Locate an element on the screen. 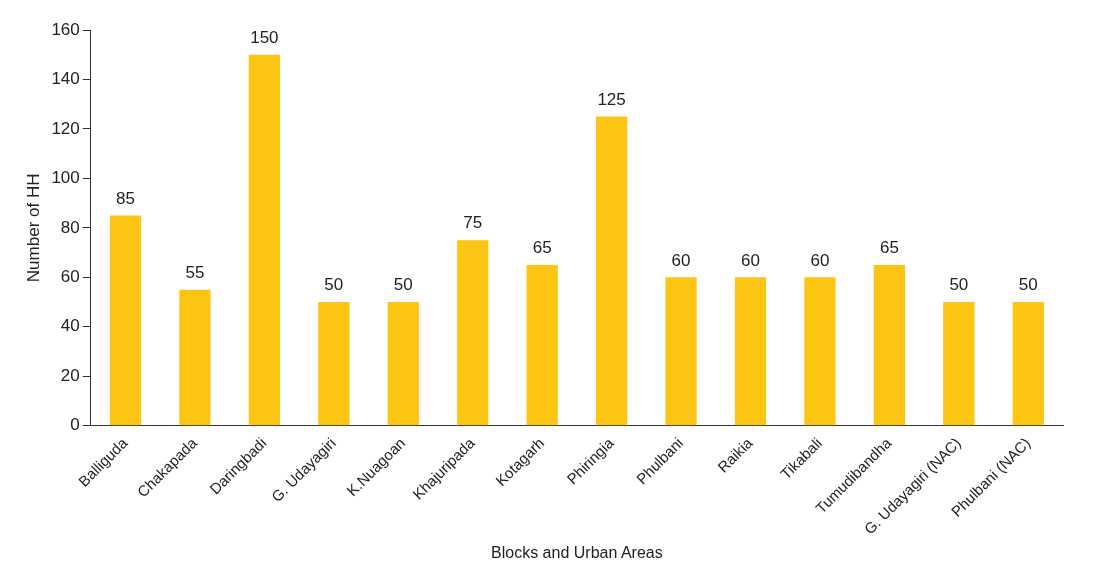 The width and height of the screenshot is (1103, 567). y-tick-label: 60 is located at coordinates (70, 277).